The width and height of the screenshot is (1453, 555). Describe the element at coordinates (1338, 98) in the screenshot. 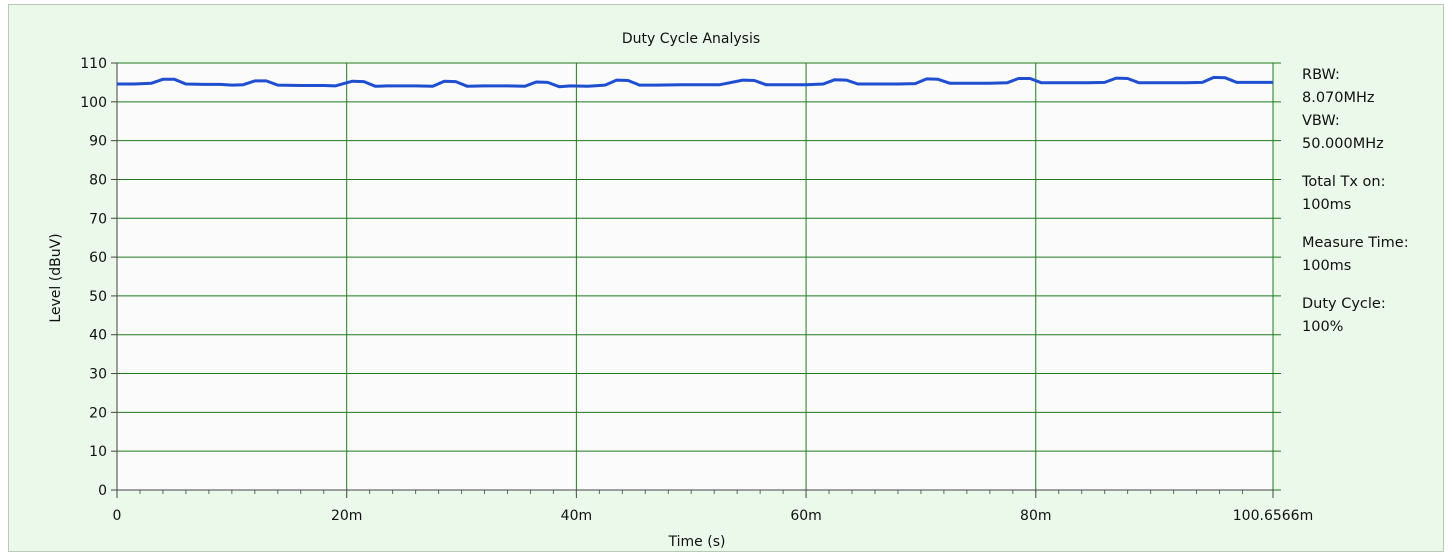

I see `rbw-value: 8.070MHz` at that location.